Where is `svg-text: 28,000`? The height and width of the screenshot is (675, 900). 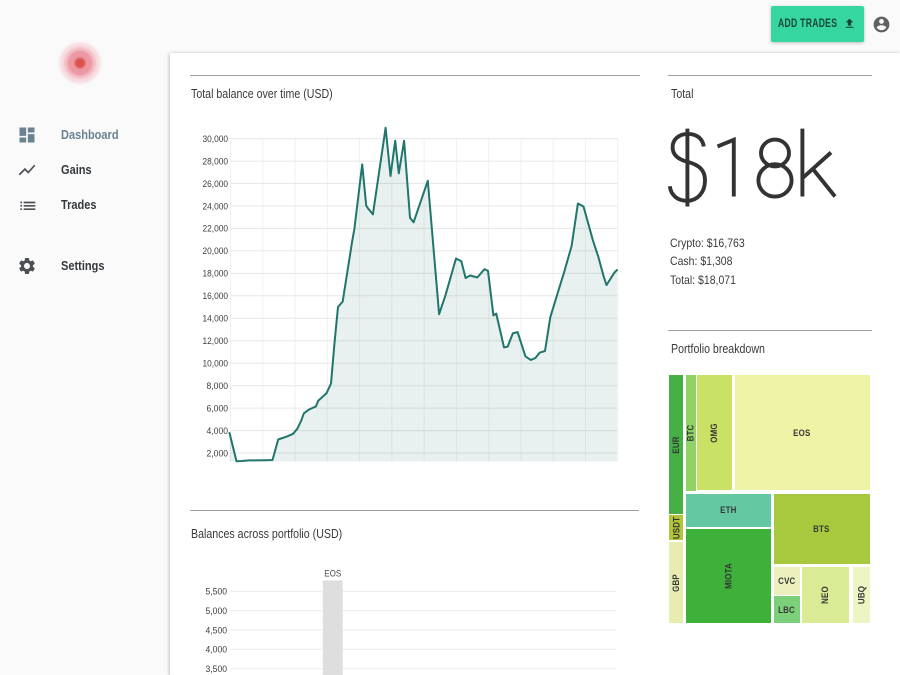 svg-text: 28,000 is located at coordinates (216, 161).